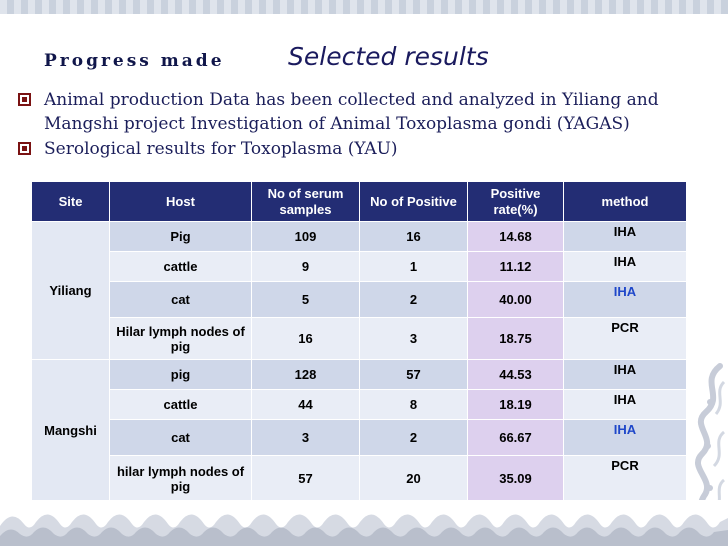 This screenshot has width=728, height=546. What do you see at coordinates (364, 7) in the screenshot?
I see `top-decorative-band` at bounding box center [364, 7].